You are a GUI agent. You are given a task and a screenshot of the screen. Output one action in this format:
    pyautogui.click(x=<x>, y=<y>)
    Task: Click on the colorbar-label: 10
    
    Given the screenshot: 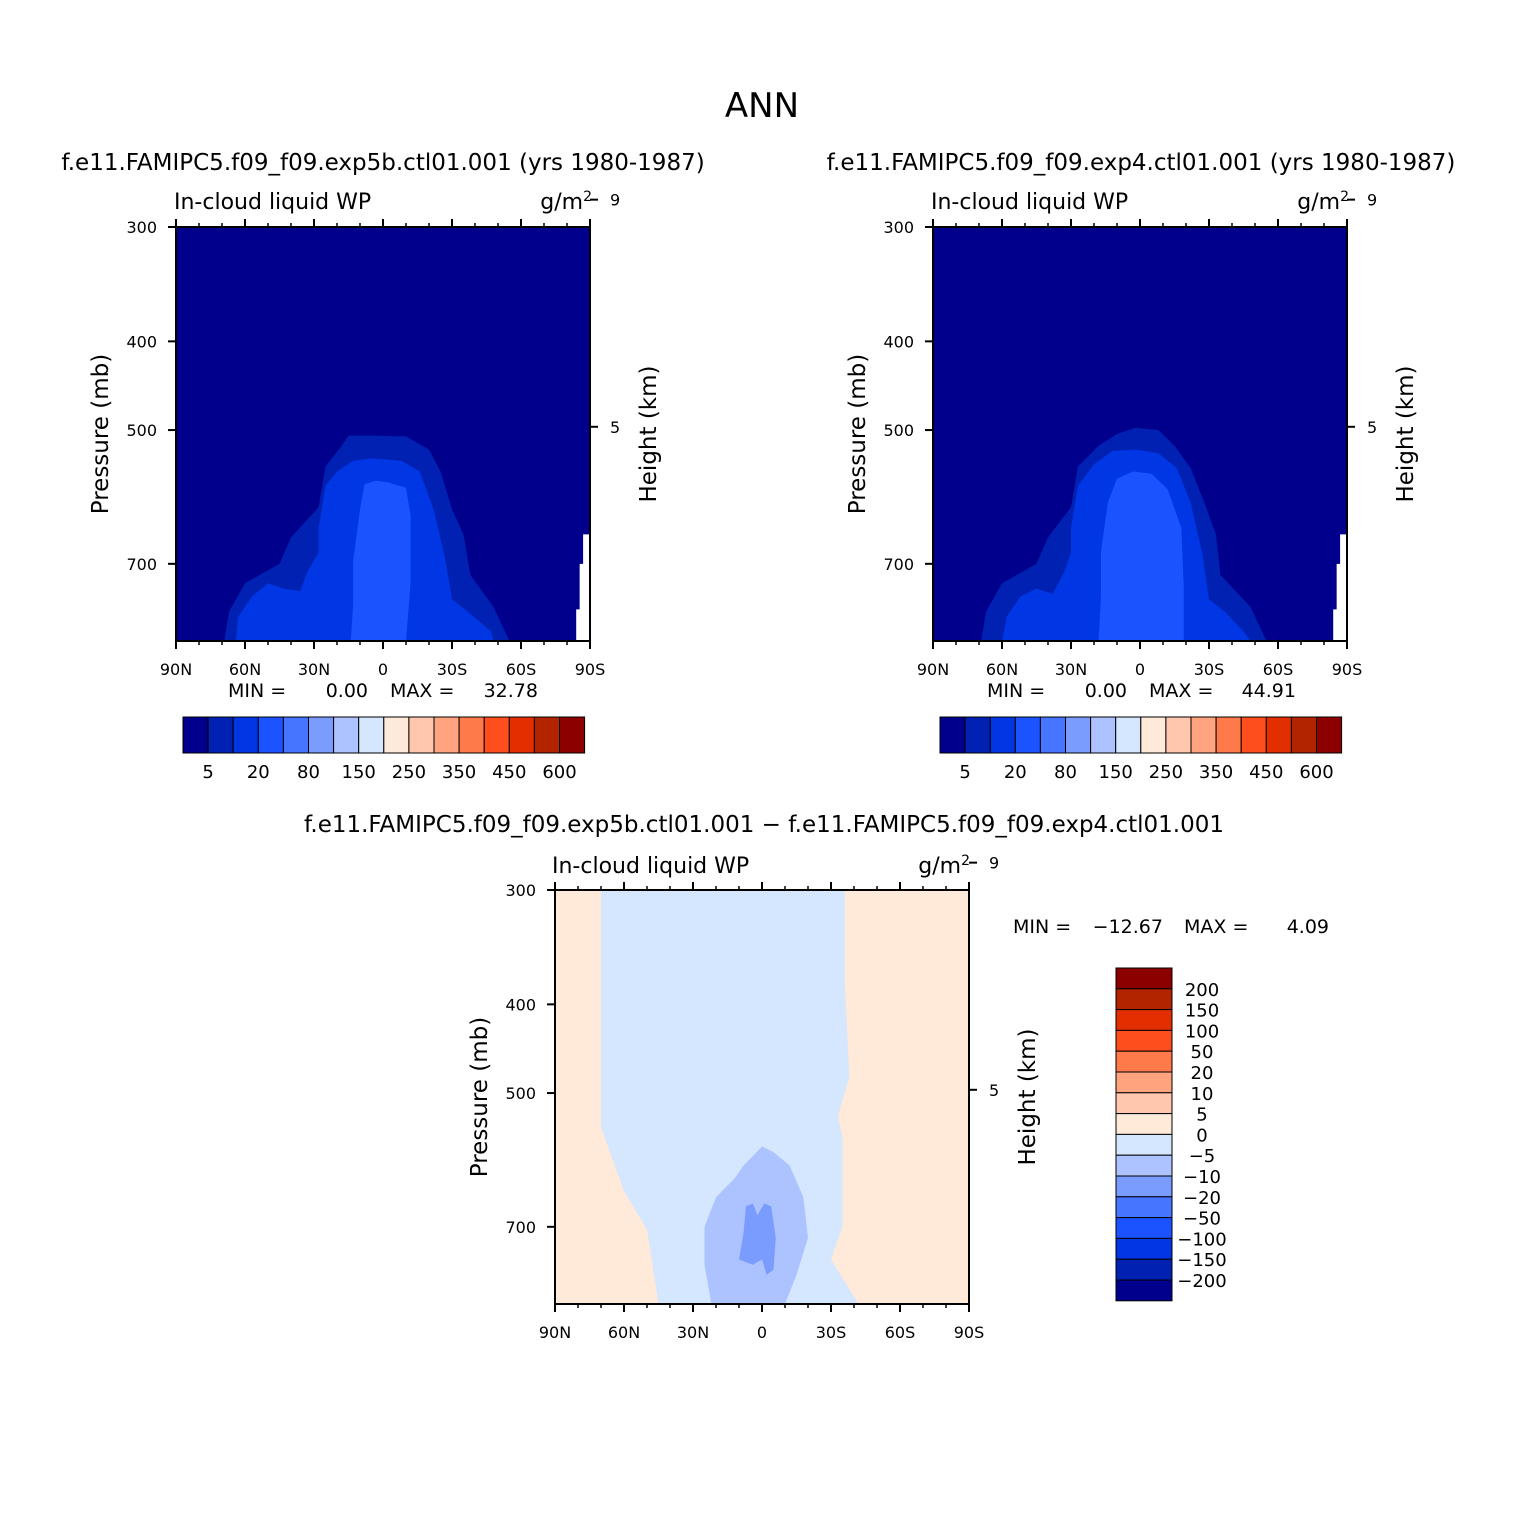 What is the action you would take?
    pyautogui.click(x=1202, y=1094)
    